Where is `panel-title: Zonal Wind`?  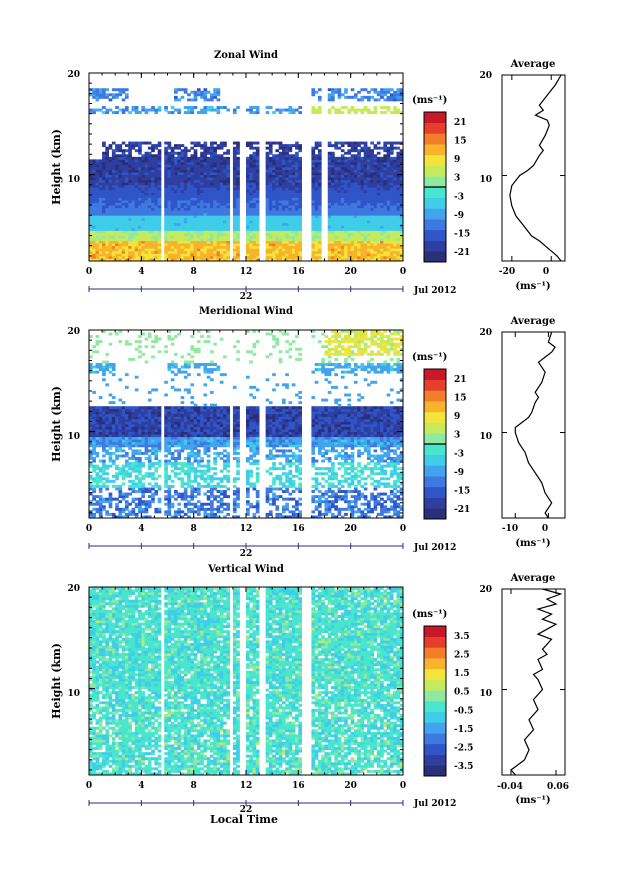 panel-title: Zonal Wind is located at coordinates (246, 55).